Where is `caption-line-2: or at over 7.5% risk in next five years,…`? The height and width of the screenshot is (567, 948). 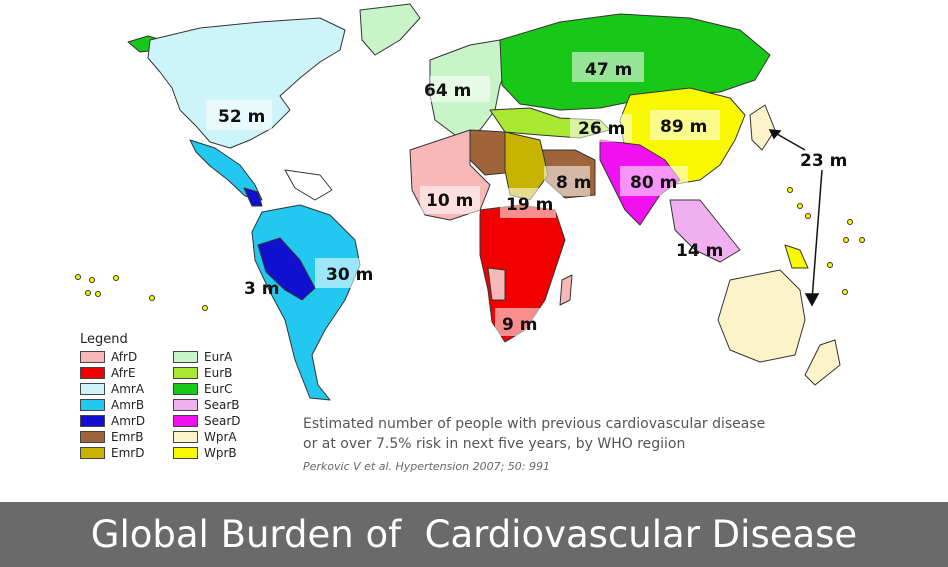 caption-line-2: or at over 7.5% risk in next five years,… is located at coordinates (494, 444).